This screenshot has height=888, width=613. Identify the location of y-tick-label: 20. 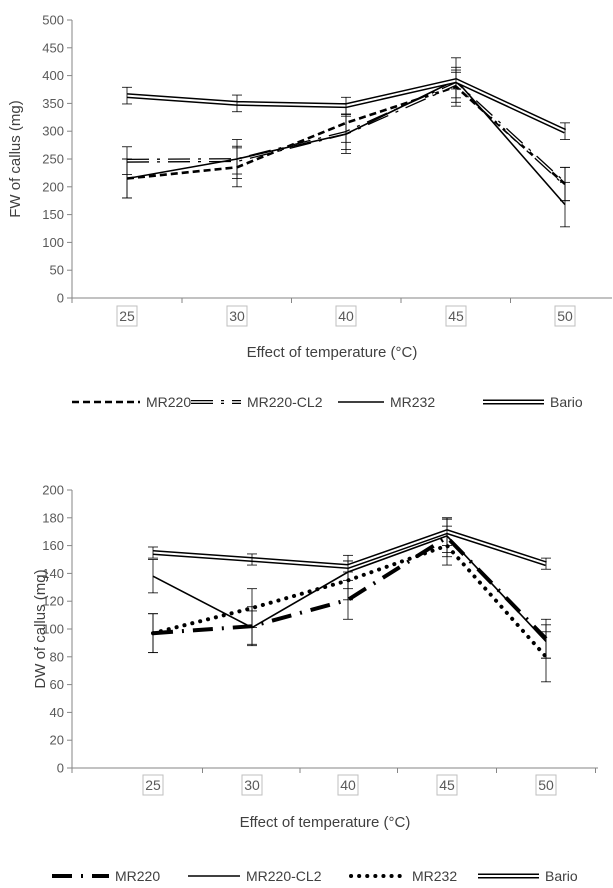
(57, 740).